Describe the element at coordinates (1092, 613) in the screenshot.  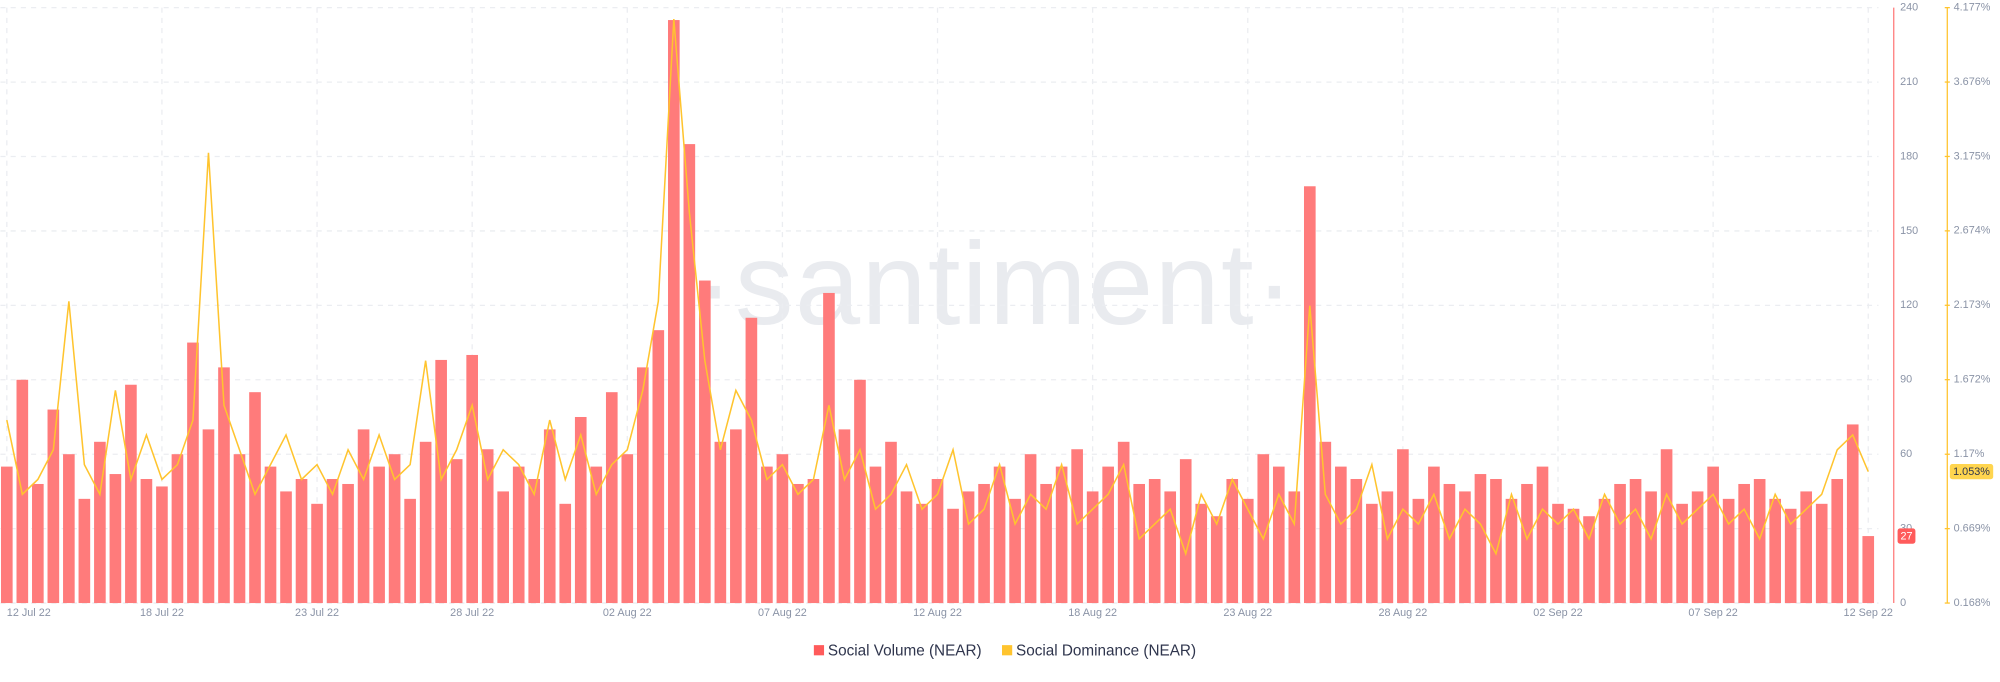
I see `x-tick-label: 18 Aug 22` at that location.